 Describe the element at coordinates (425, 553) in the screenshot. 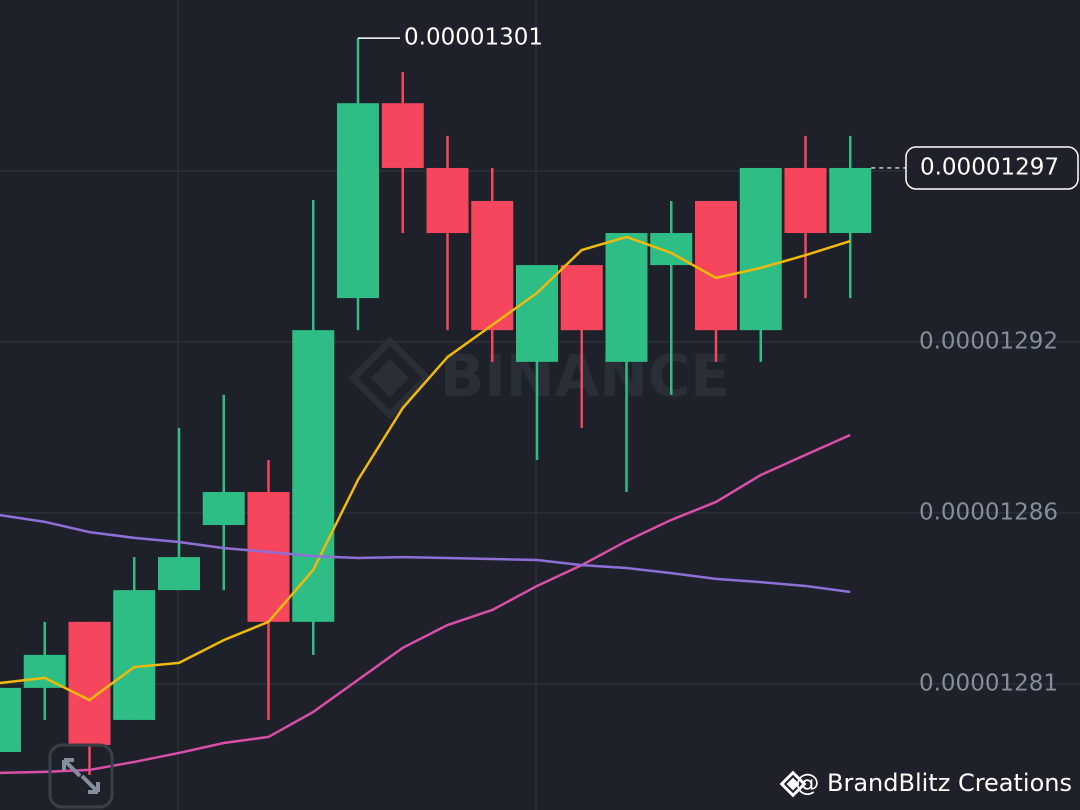

I see `moving-average-line` at that location.